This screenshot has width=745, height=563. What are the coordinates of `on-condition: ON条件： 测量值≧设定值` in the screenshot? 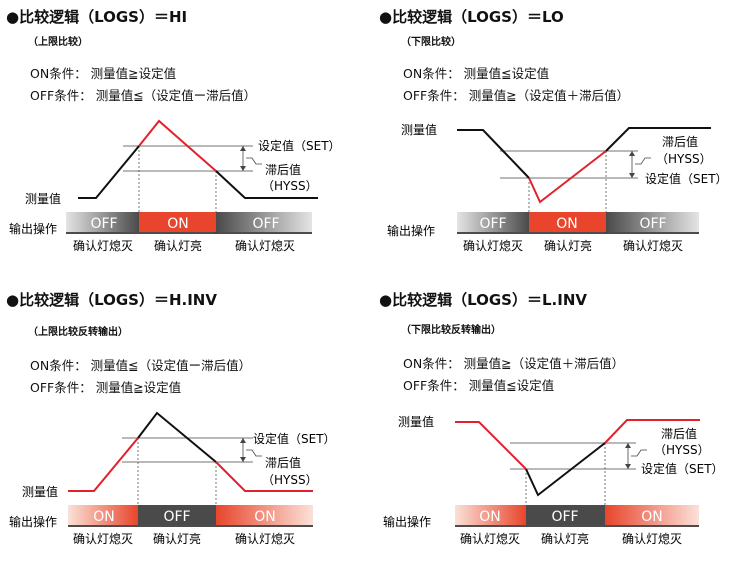 It's located at (103, 73).